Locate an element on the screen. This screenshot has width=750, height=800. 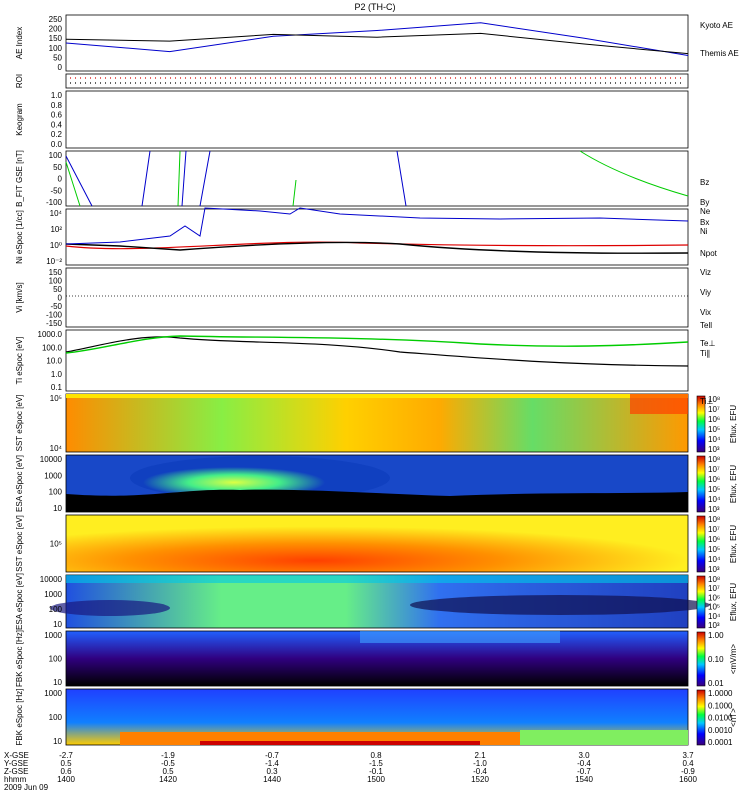
legend-entry: Te⊥ is located at coordinates (707, 343).